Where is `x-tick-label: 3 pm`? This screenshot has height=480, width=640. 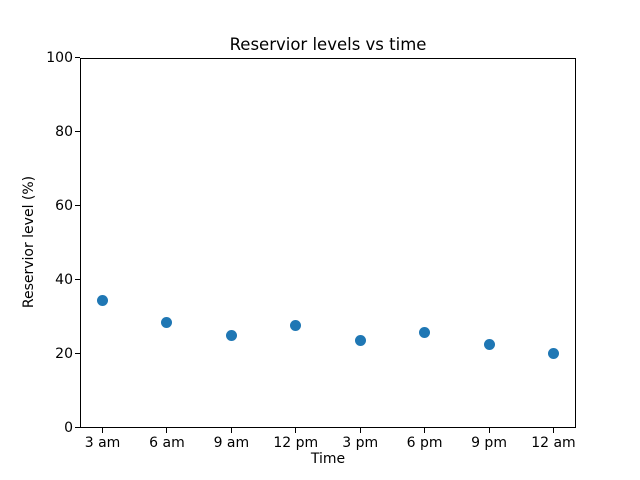
x-tick-label: 3 pm is located at coordinates (360, 443).